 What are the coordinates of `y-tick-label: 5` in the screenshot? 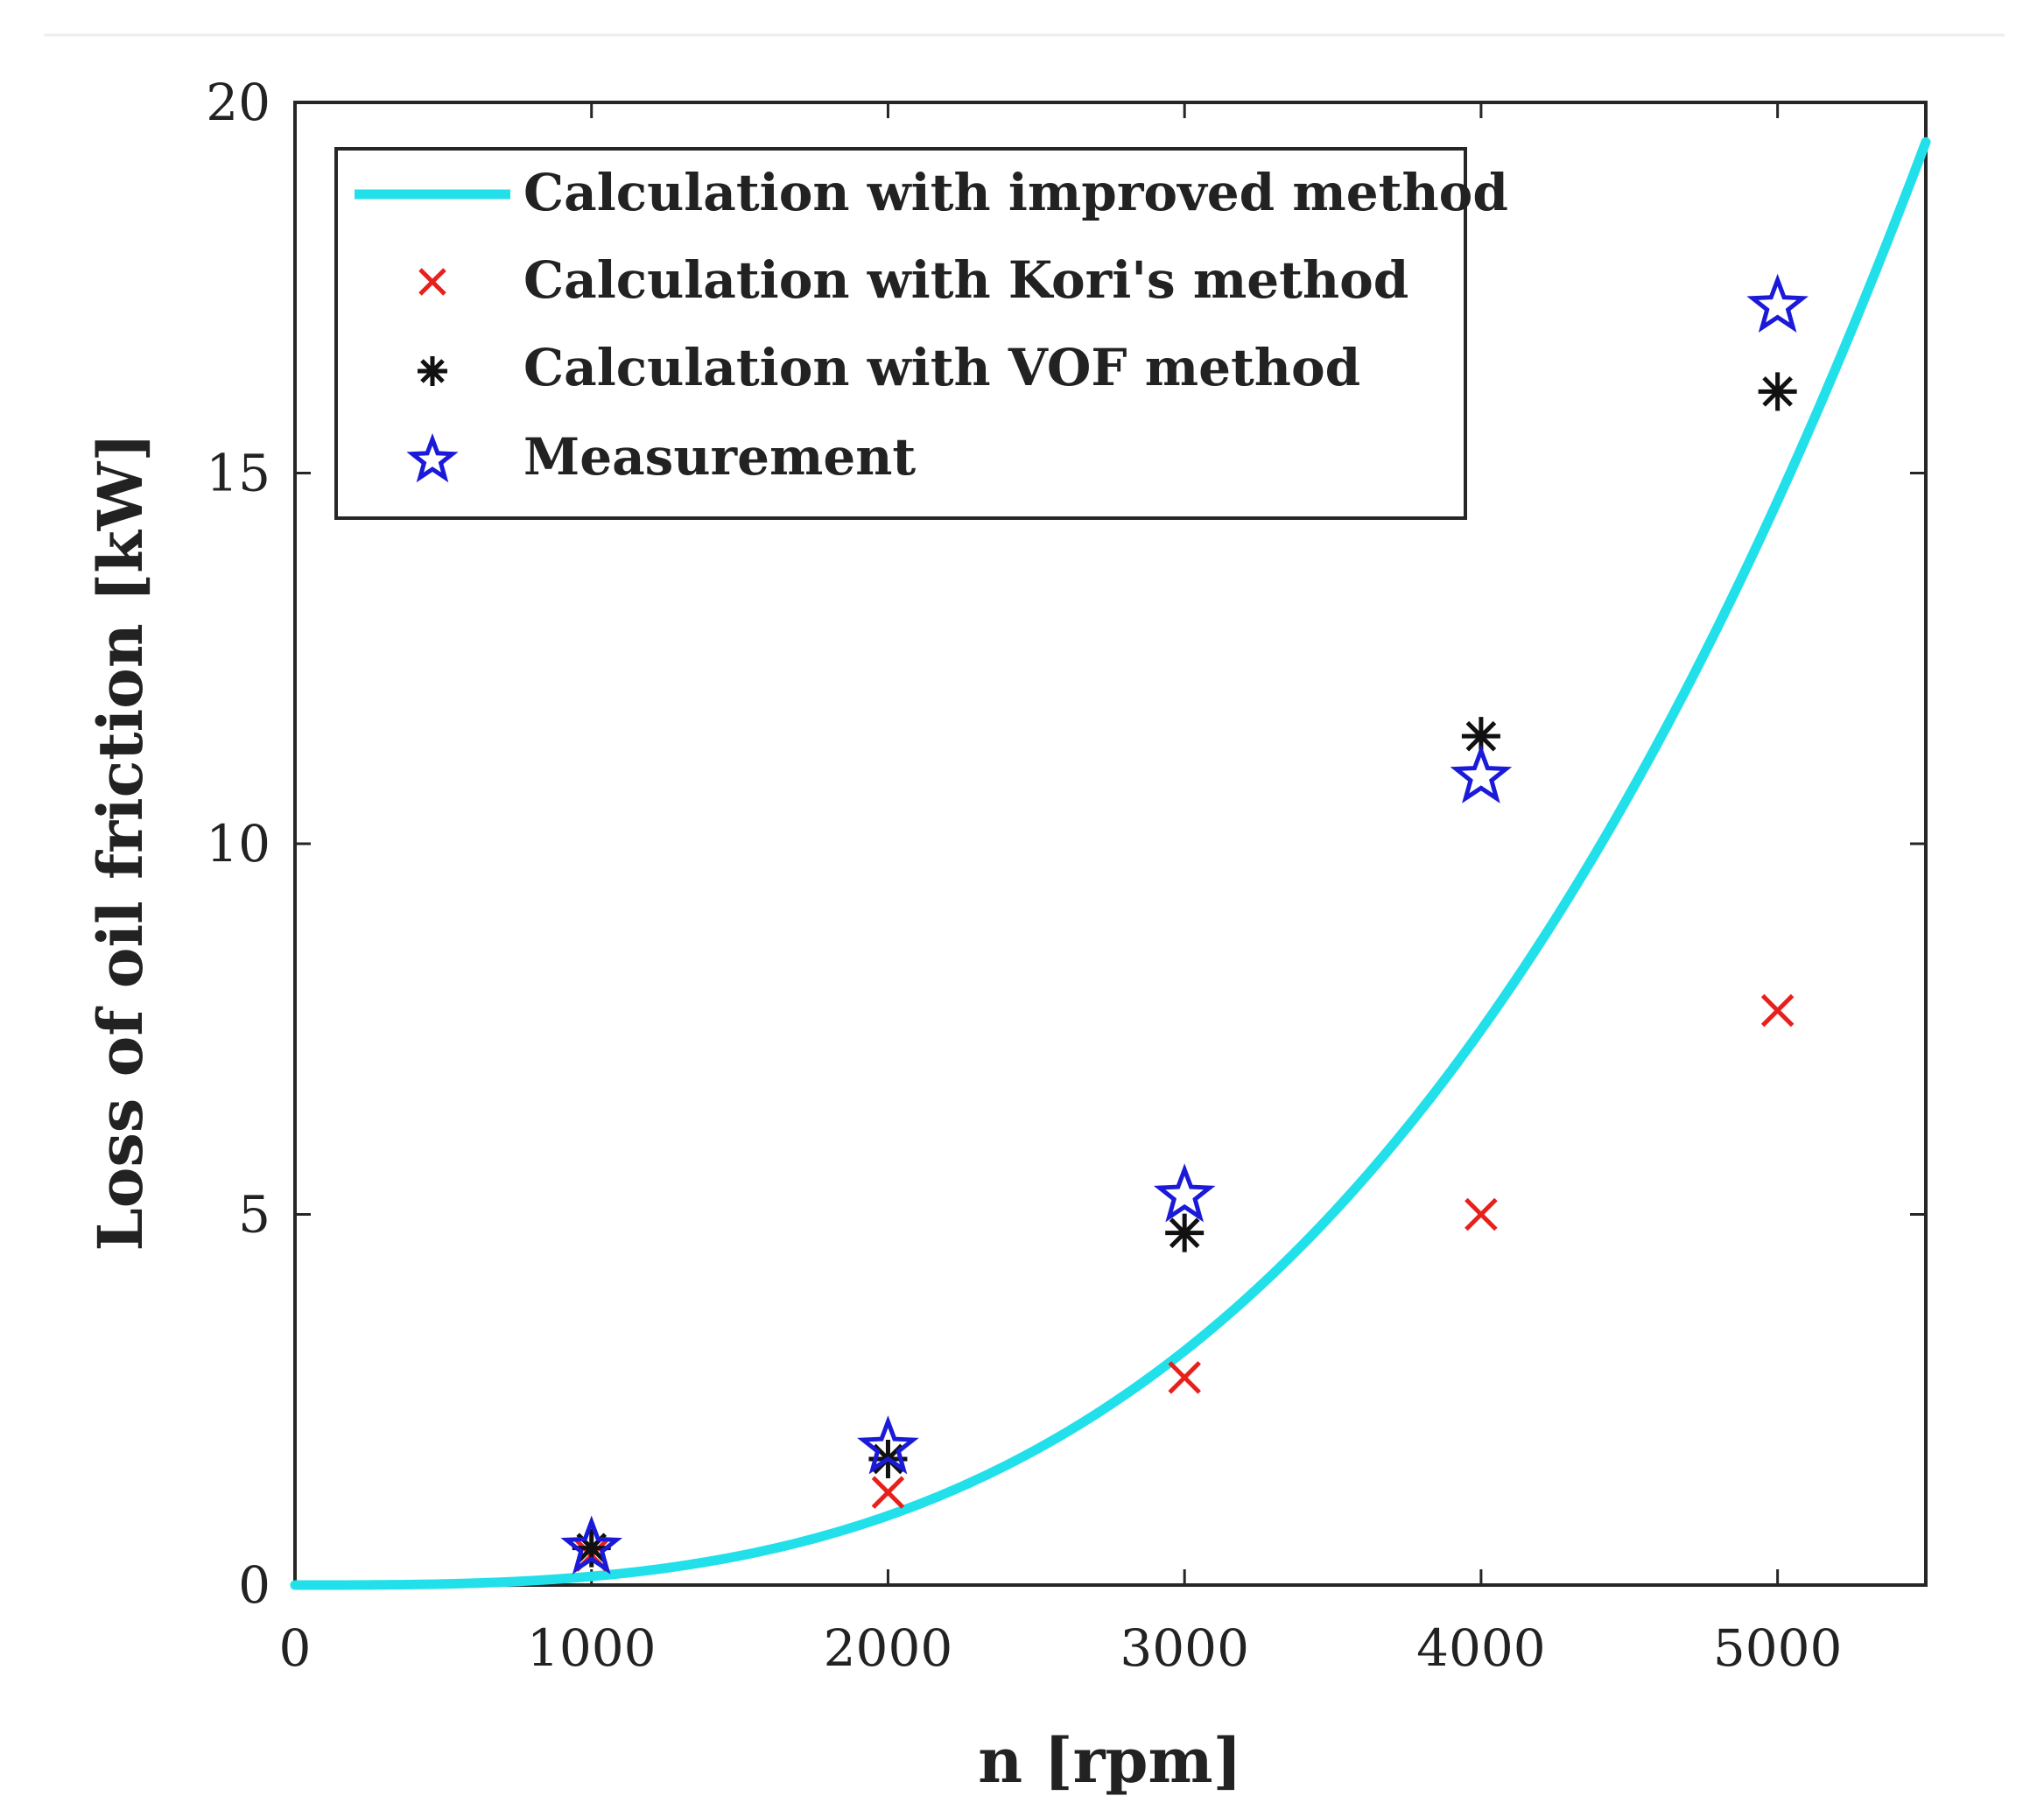 It's located at (254, 1215).